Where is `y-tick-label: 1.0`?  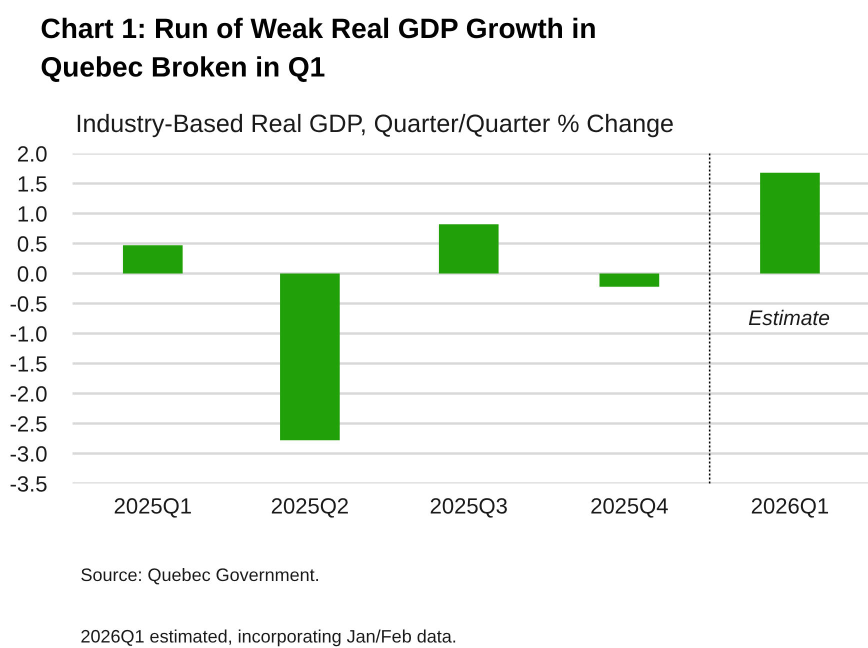 y-tick-label: 1.0 is located at coordinates (32, 214).